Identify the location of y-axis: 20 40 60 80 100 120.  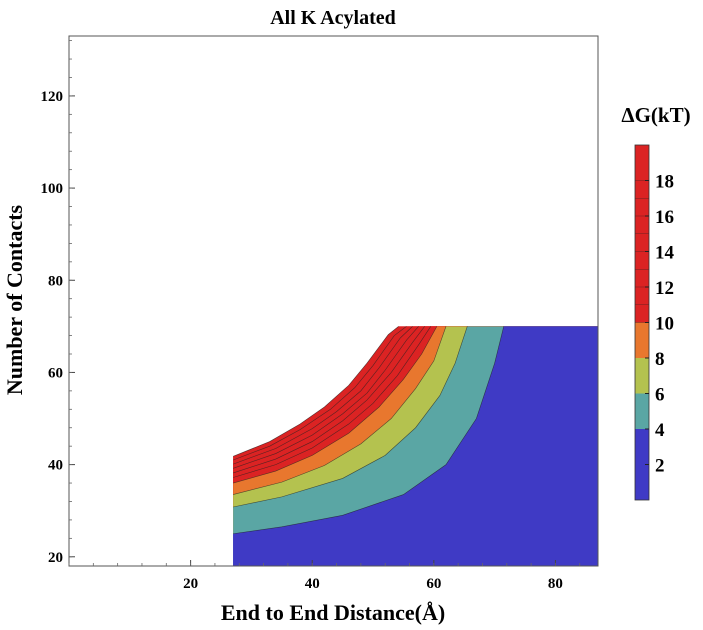
(58, 303).